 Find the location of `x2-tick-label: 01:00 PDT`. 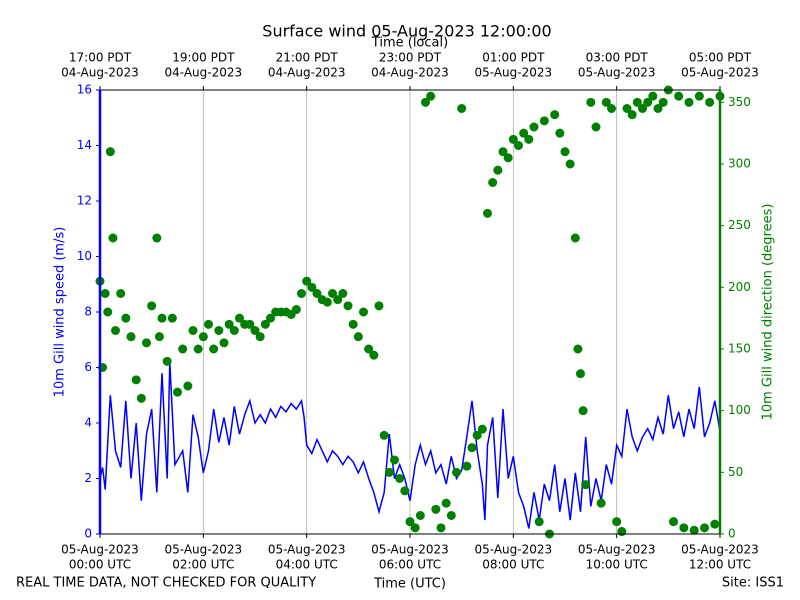

x2-tick-label: 01:00 PDT is located at coordinates (513, 58).